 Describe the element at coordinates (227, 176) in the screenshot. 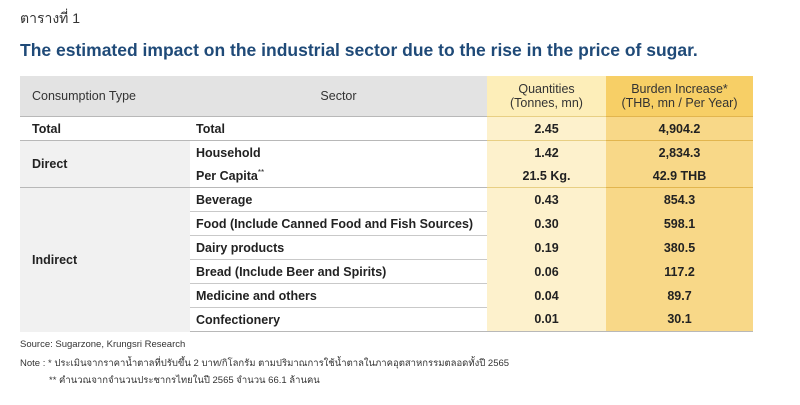

I see `sector-label: Per Capita` at that location.